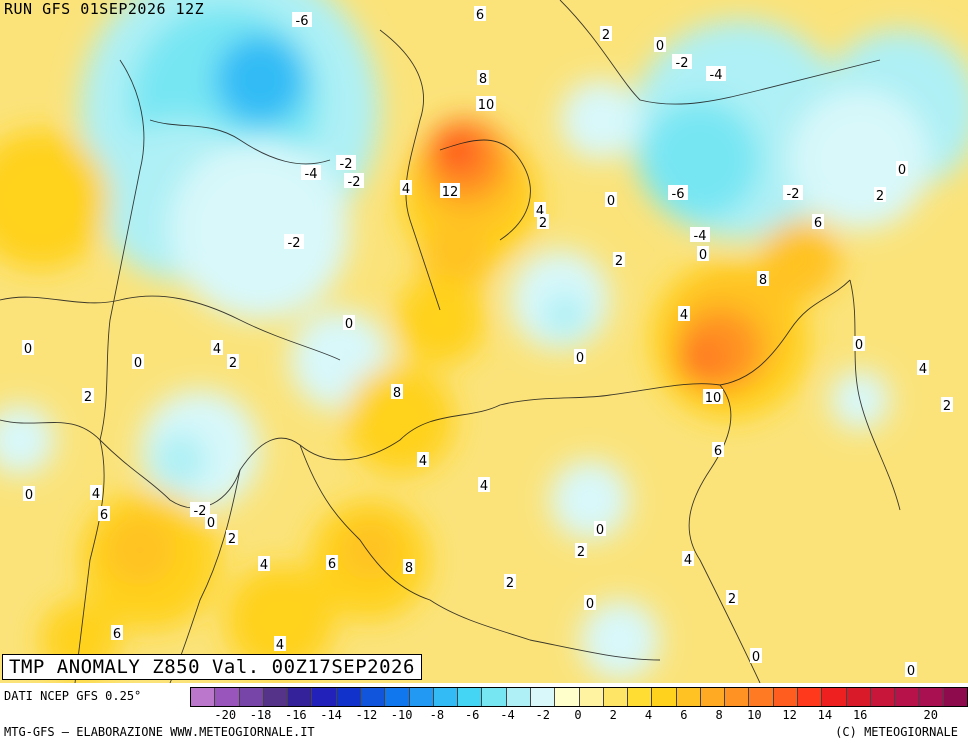 The height and width of the screenshot is (745, 968). I want to click on color-scale-tick: -4, so click(507, 715).